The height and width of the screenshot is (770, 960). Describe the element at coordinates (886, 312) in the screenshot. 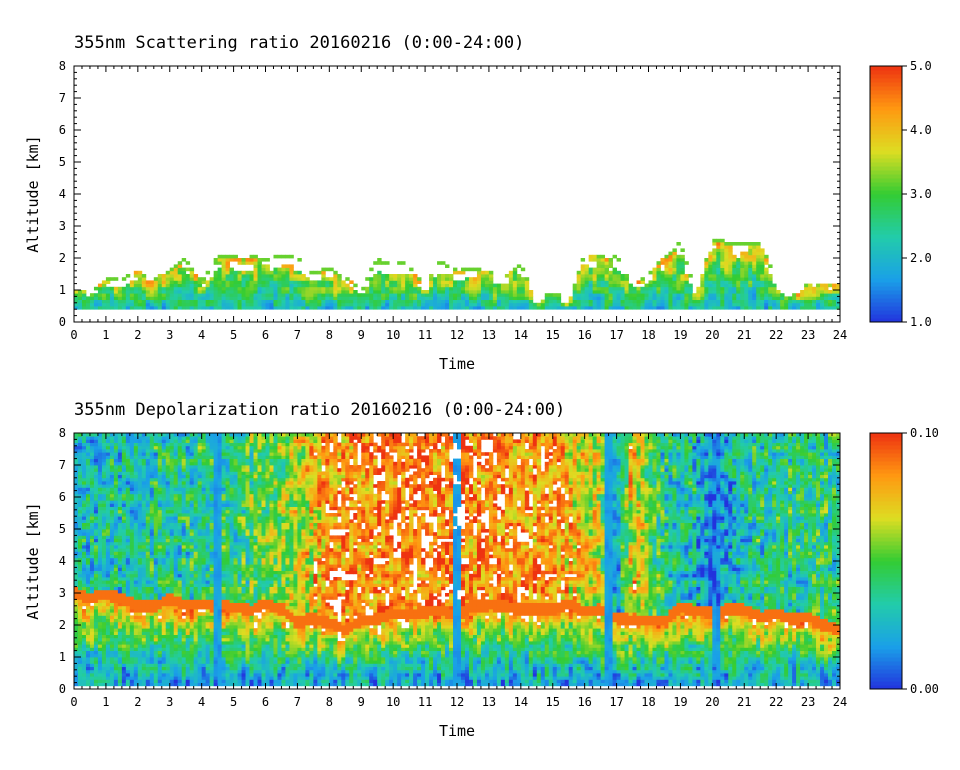

I see `colorbar-swatch` at that location.